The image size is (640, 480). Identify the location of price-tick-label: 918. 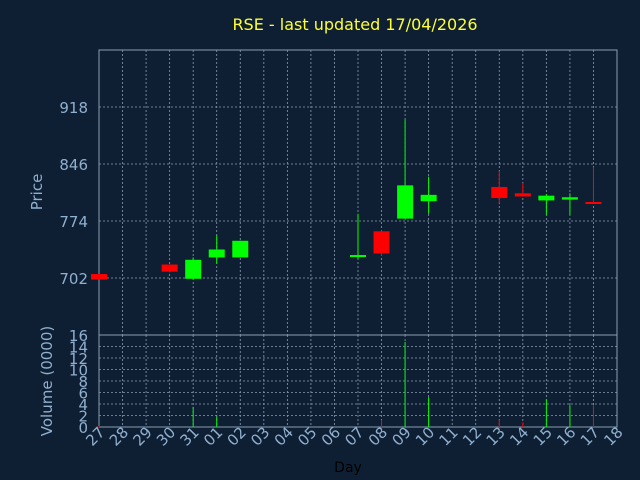
(73, 108).